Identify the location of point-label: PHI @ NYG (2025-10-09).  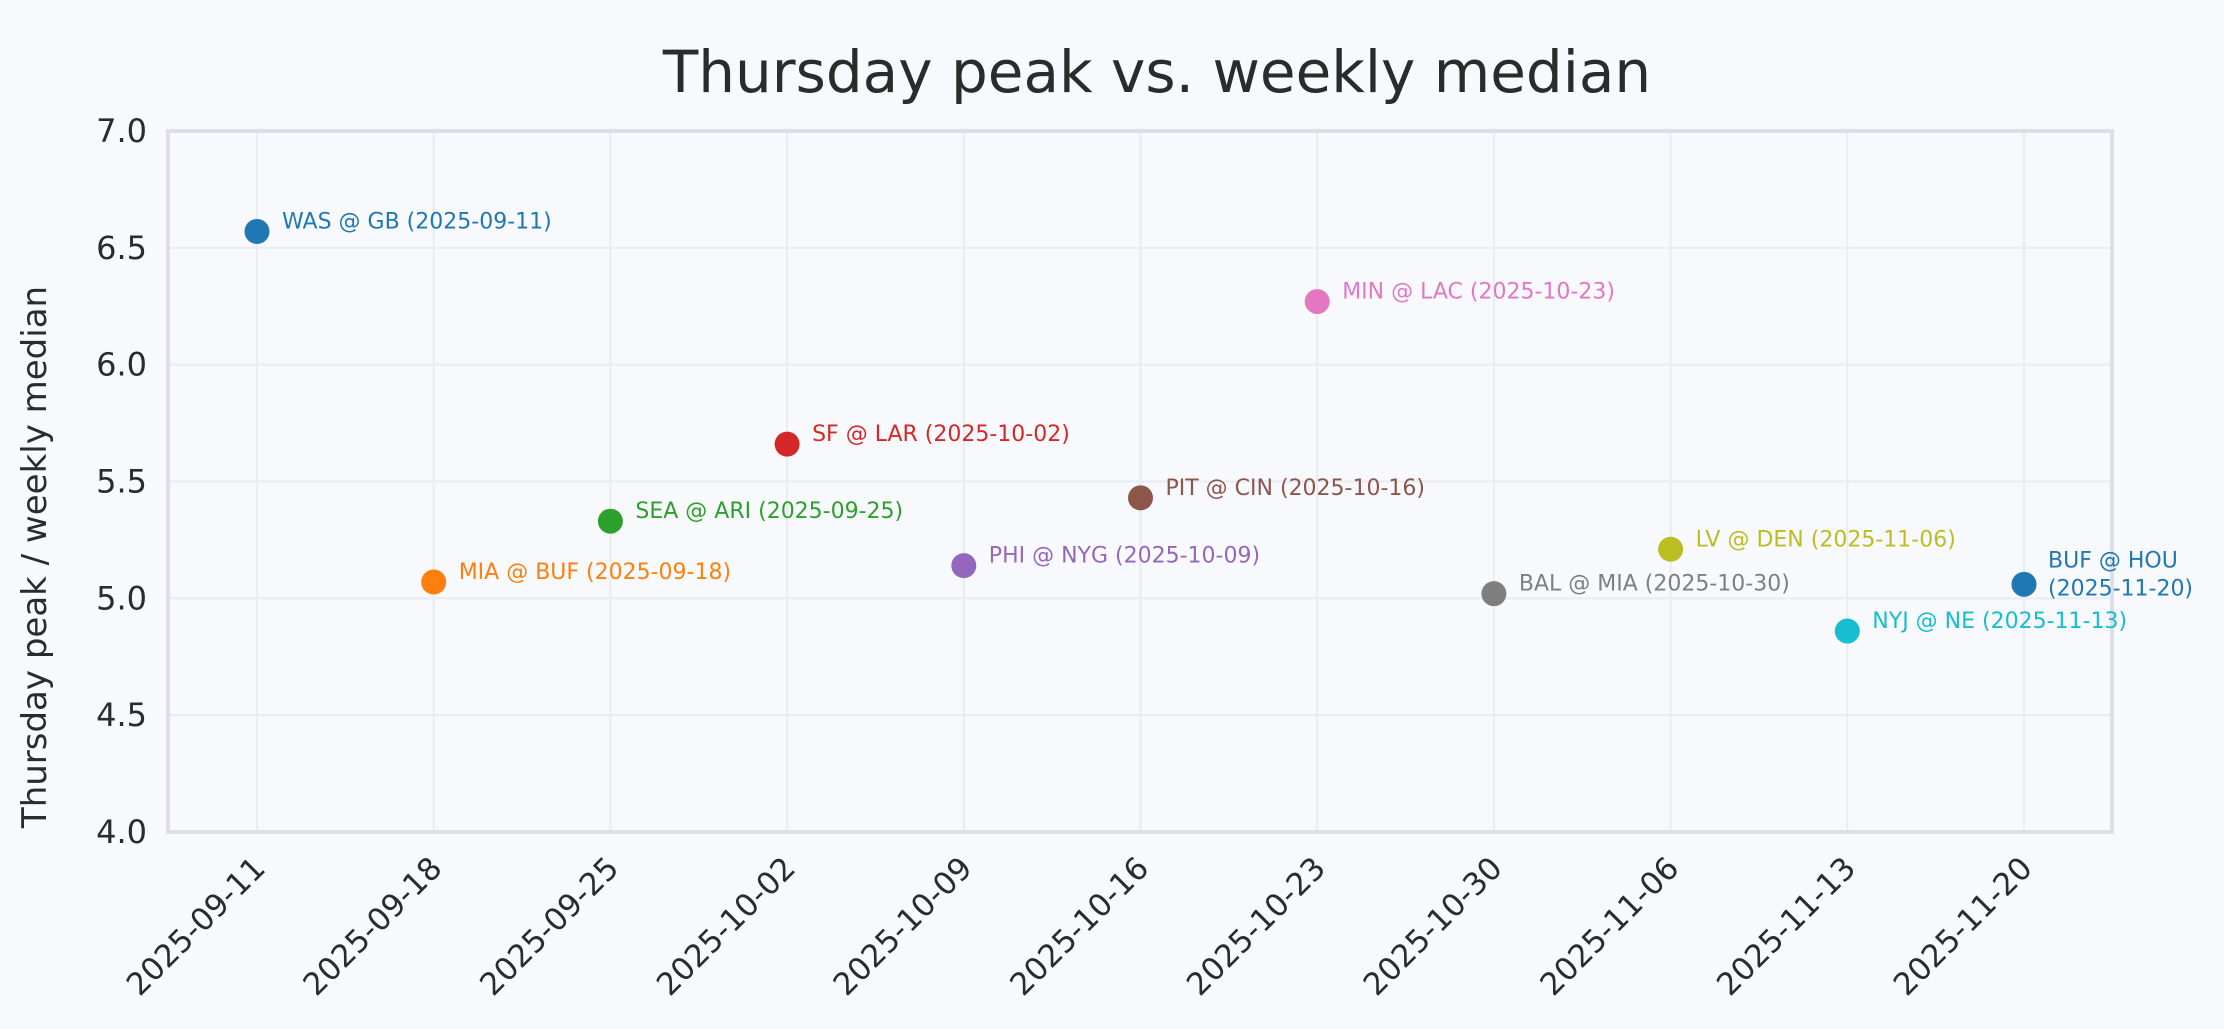
(1124, 556).